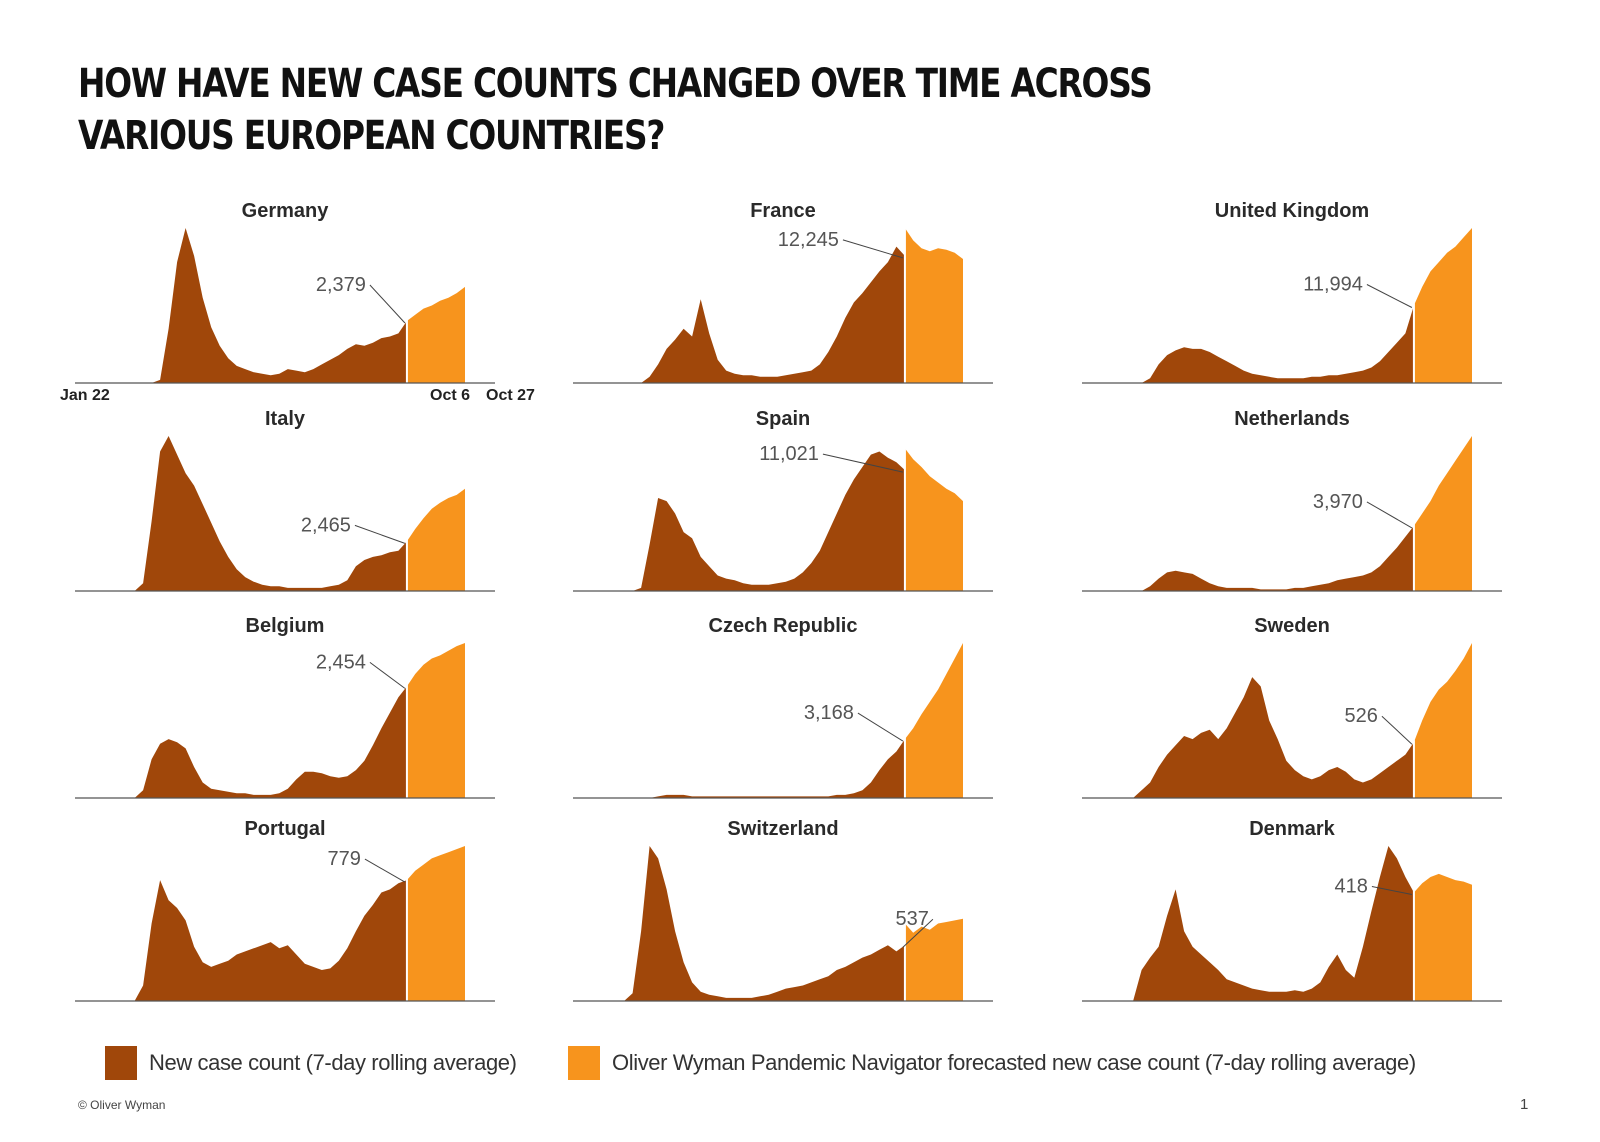 This screenshot has height=1142, width=1600. I want to click on area-chart: 526, so click(1292, 721).